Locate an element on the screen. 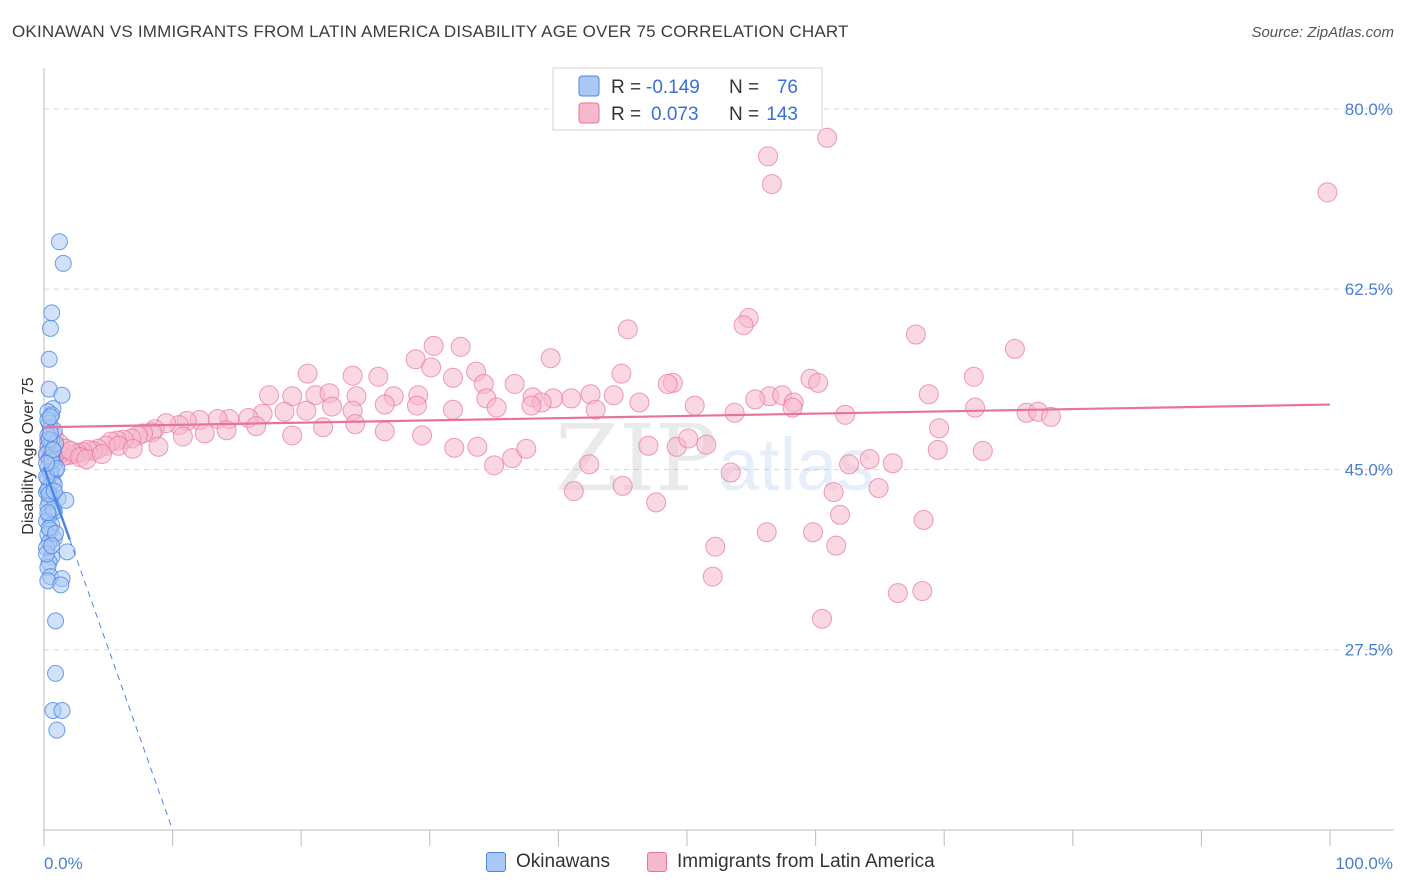 The image size is (1406, 892). blue-points is located at coordinates (57, 486).